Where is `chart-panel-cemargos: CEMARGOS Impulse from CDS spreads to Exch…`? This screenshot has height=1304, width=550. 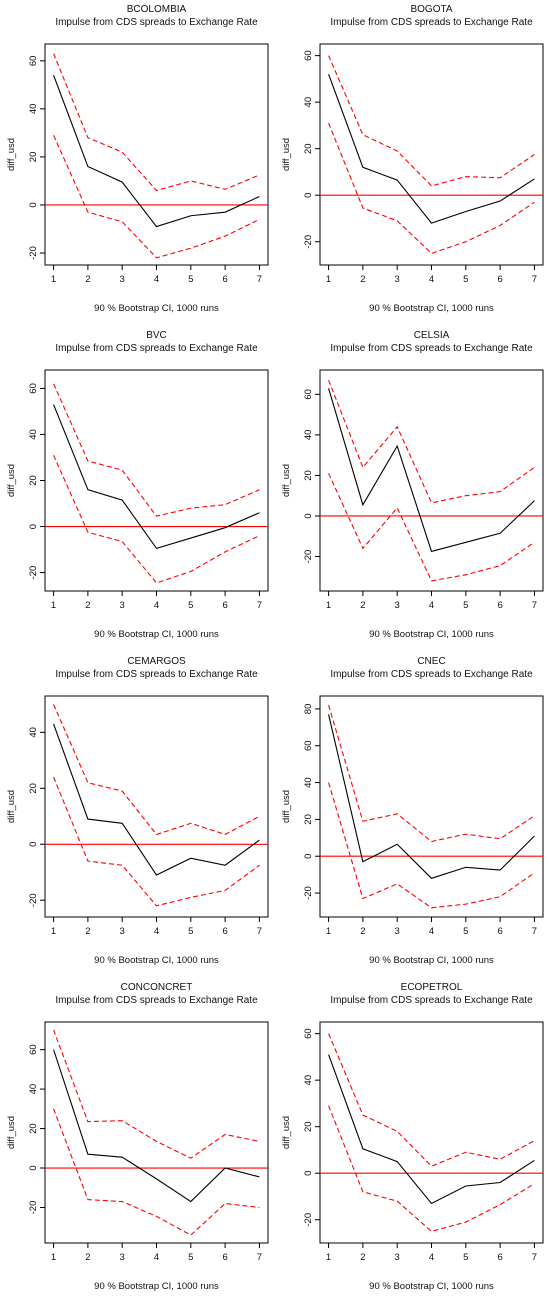
chart-panel-cemargos: CEMARGOS Impulse from CDS spreads to Exch… is located at coordinates (137, 815).